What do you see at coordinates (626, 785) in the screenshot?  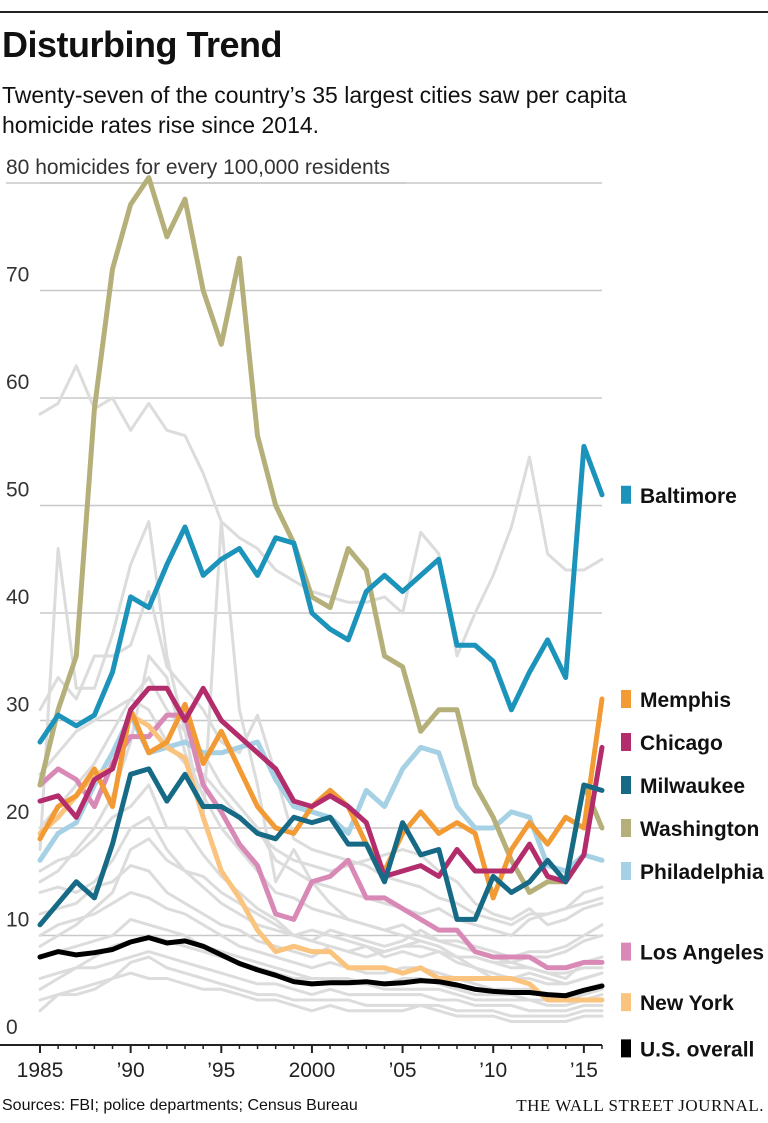 I see `legend-swatch-milwaukee` at bounding box center [626, 785].